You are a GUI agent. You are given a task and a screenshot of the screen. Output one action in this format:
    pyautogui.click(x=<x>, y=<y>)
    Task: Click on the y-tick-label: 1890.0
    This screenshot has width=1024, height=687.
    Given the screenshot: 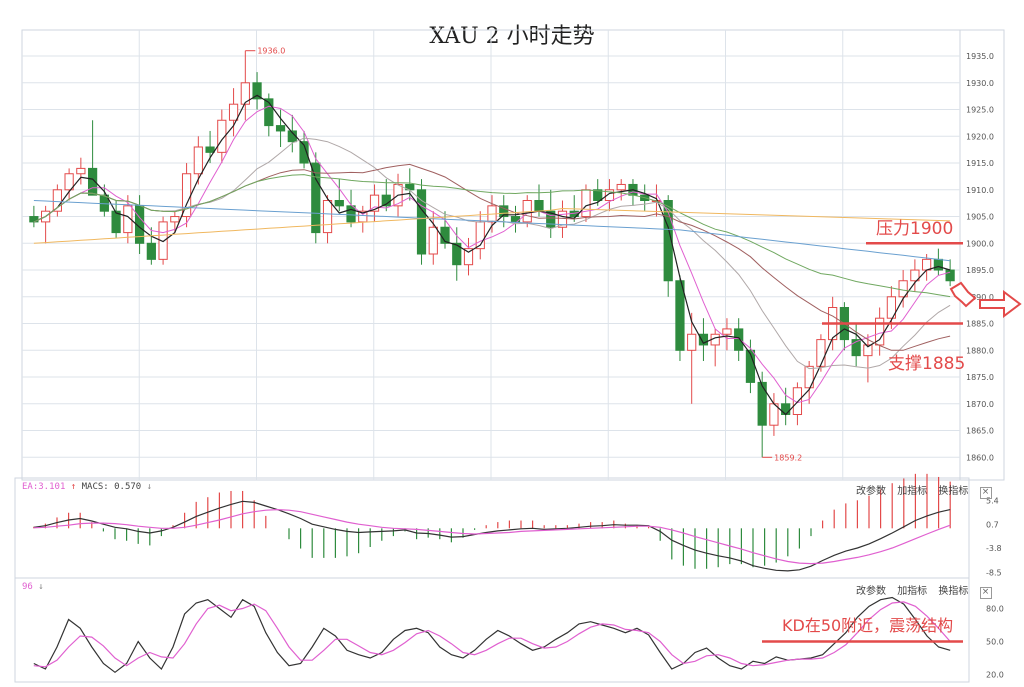 What is the action you would take?
    pyautogui.click(x=980, y=297)
    